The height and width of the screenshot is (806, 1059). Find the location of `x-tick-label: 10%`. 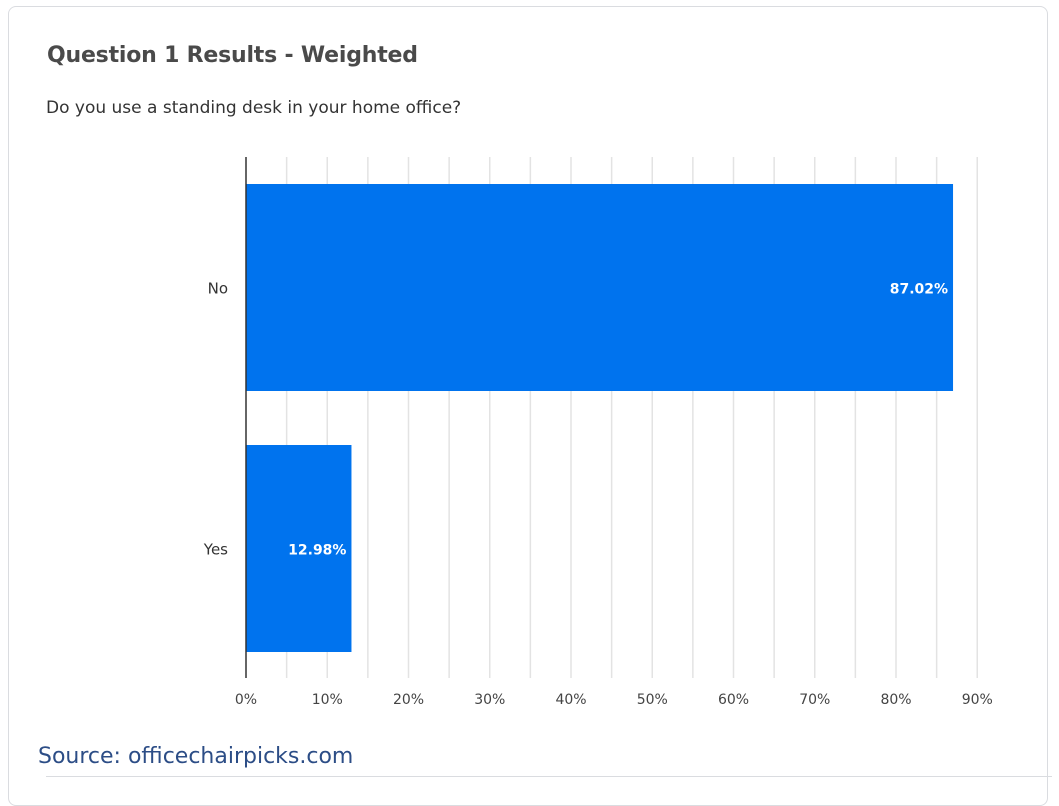

x-tick-label: 10% is located at coordinates (327, 700).